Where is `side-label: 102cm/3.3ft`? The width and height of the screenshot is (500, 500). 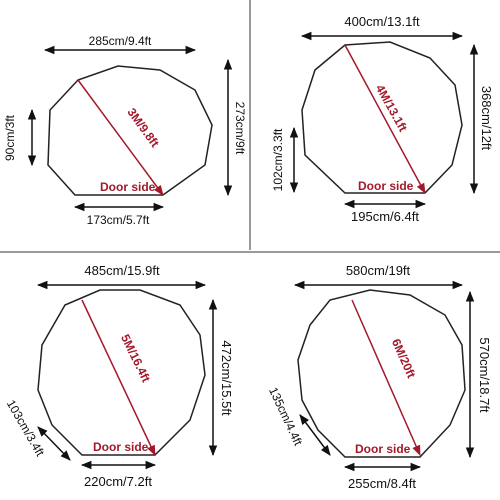 side-label: 102cm/3.3ft is located at coordinates (278, 159).